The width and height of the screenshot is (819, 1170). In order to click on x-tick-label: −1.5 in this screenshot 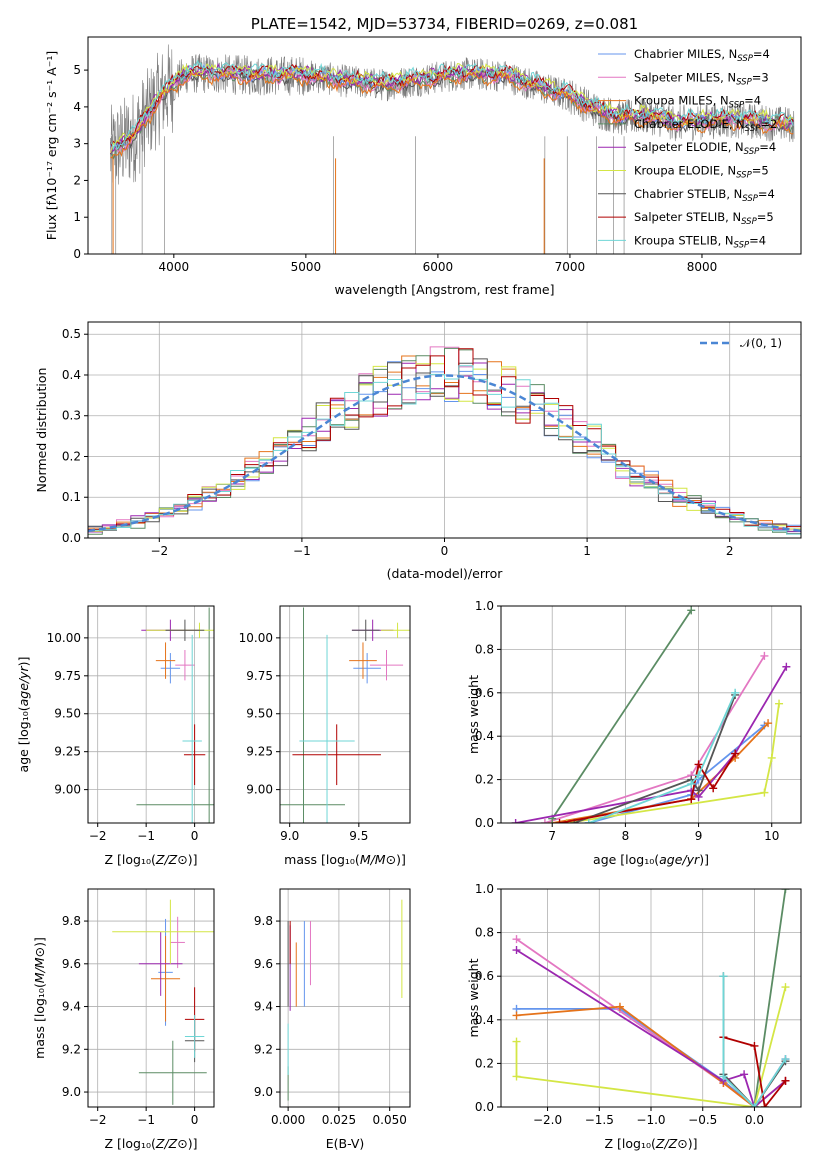, I will do `click(599, 1120)`.